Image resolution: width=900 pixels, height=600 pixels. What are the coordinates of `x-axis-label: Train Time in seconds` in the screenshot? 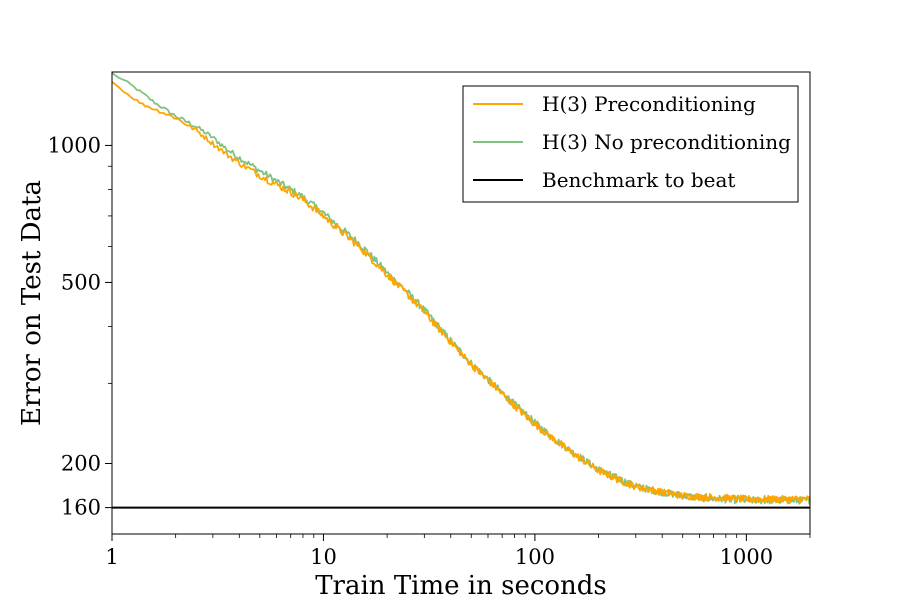 It's located at (461, 585).